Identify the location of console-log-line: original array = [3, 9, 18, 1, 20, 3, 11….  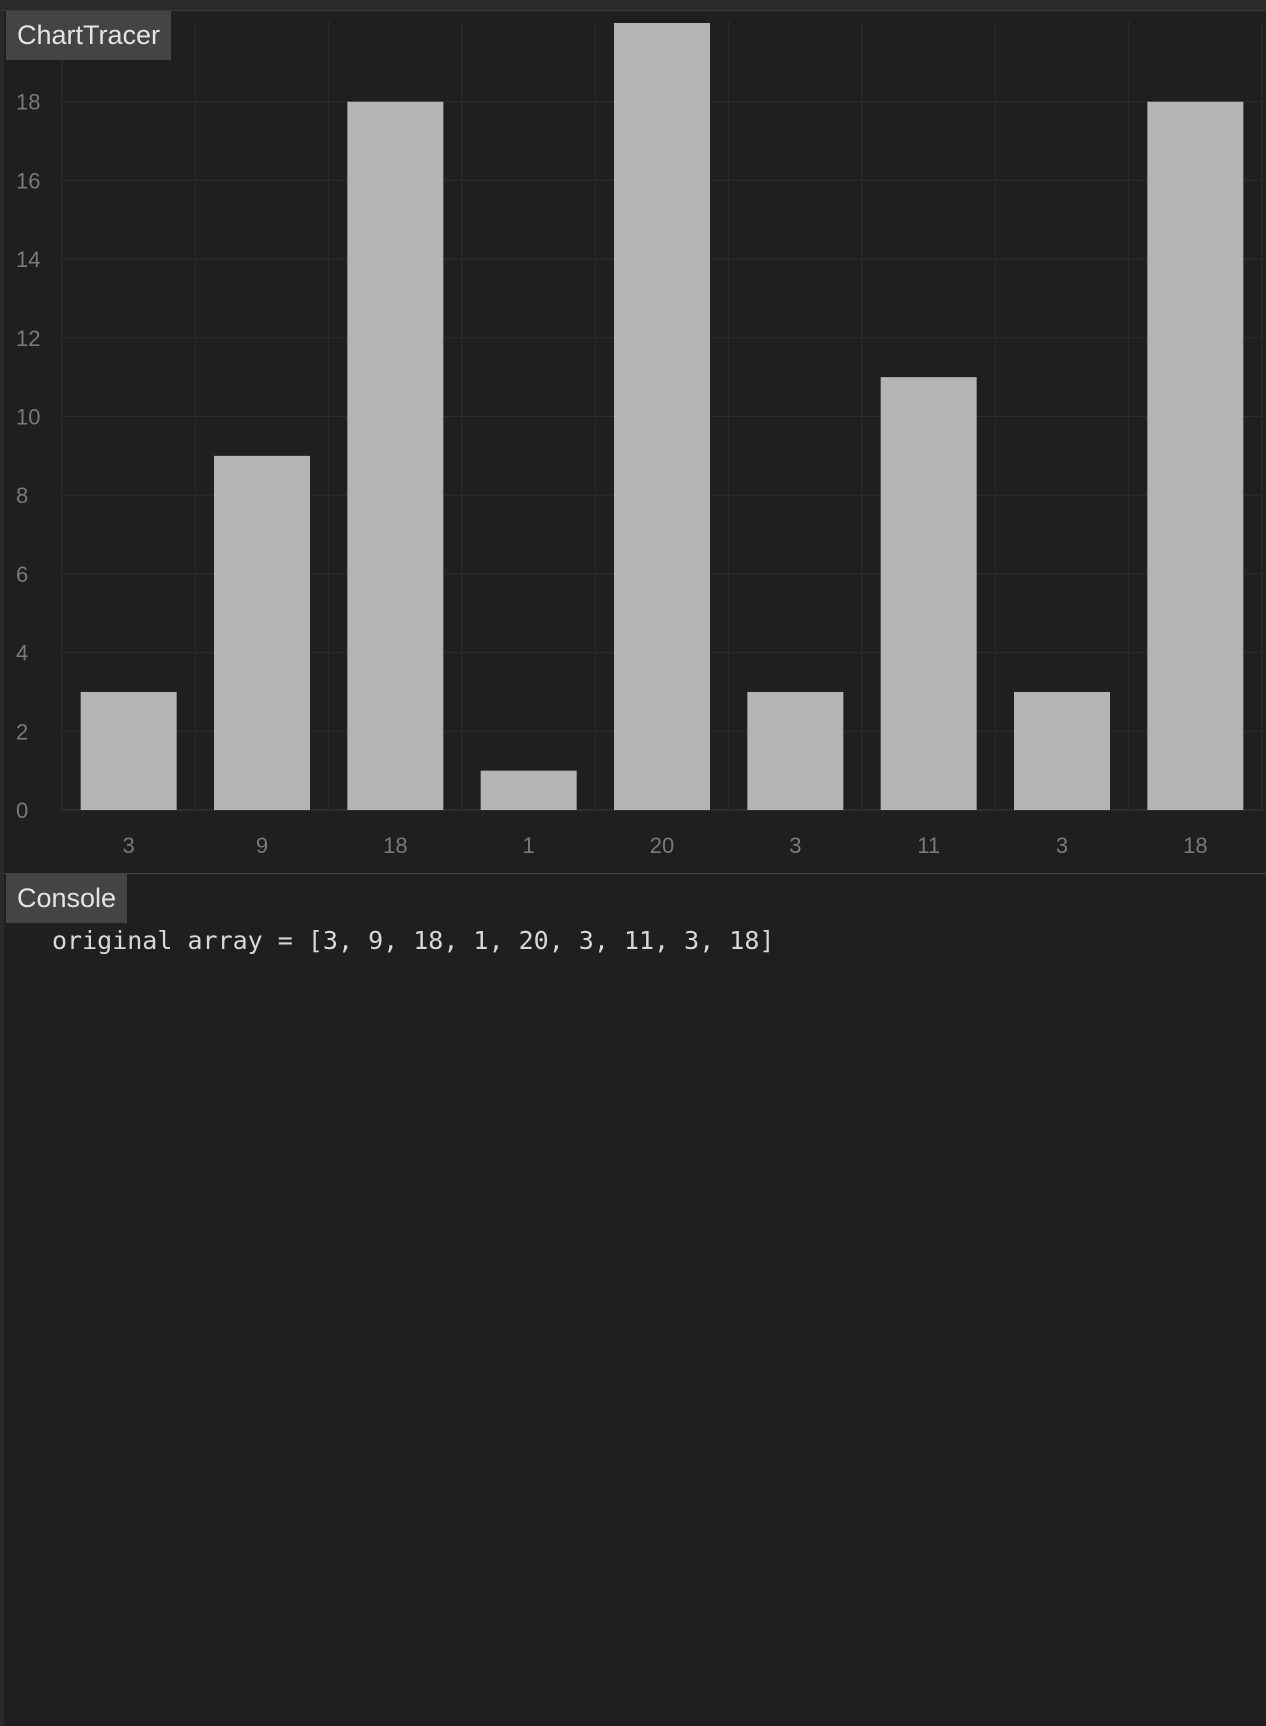
(413, 940).